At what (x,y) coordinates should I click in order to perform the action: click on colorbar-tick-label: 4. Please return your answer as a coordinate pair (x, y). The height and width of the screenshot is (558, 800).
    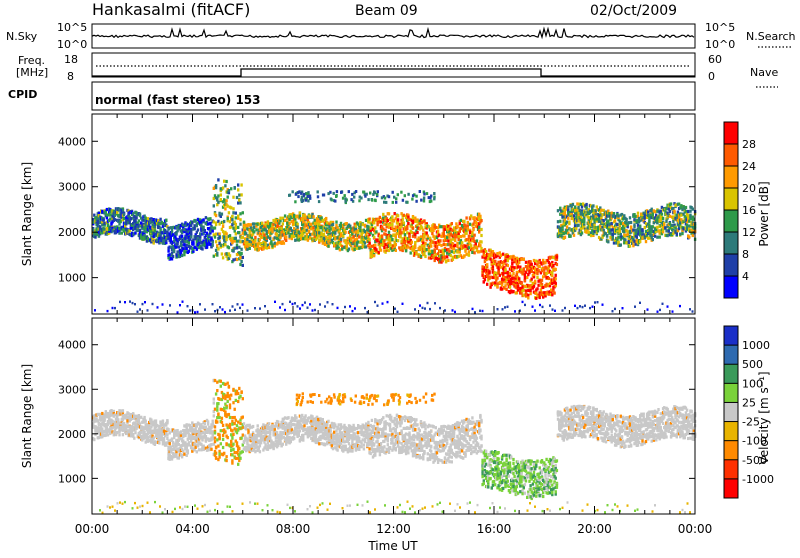
    Looking at the image, I should click on (745, 276).